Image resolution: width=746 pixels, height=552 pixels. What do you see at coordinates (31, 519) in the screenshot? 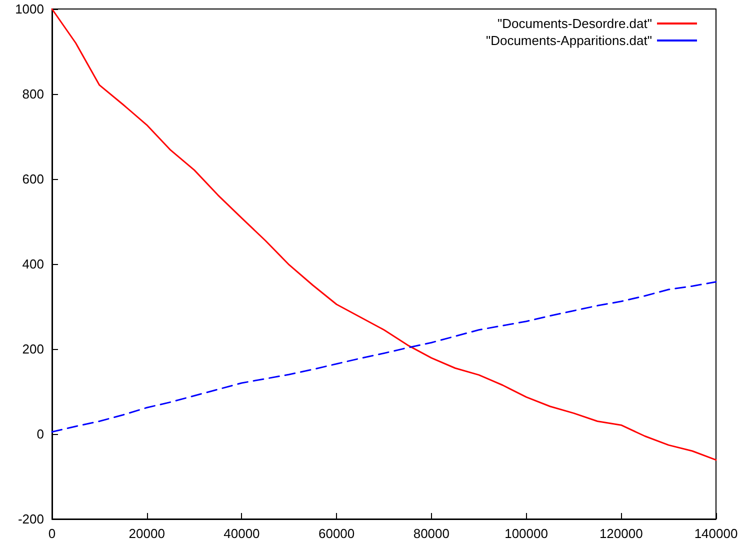
I see `y-tick-label: -200` at bounding box center [31, 519].